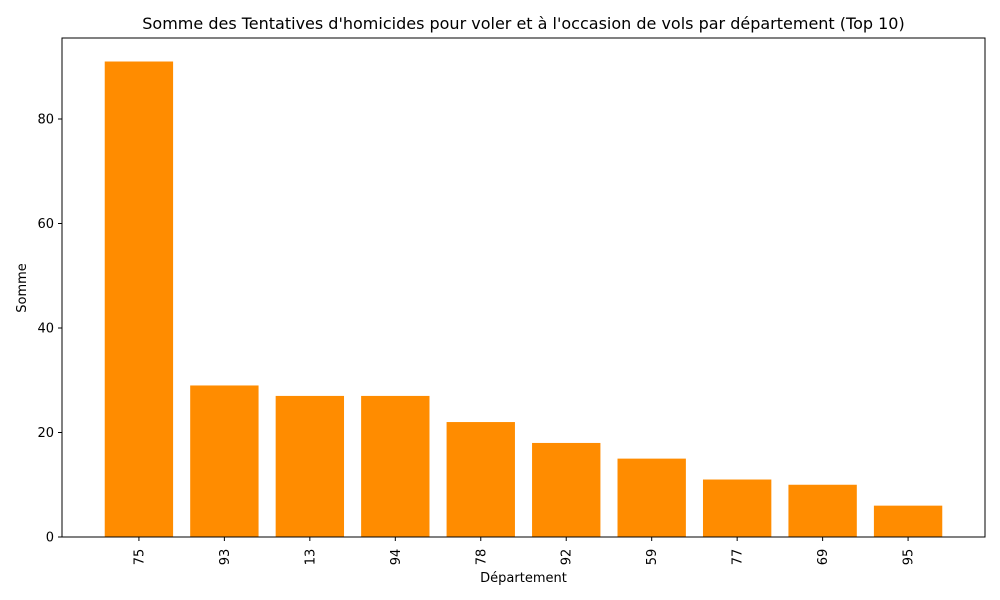 The width and height of the screenshot is (1000, 600). I want to click on x-tick-label: 94, so click(396, 557).